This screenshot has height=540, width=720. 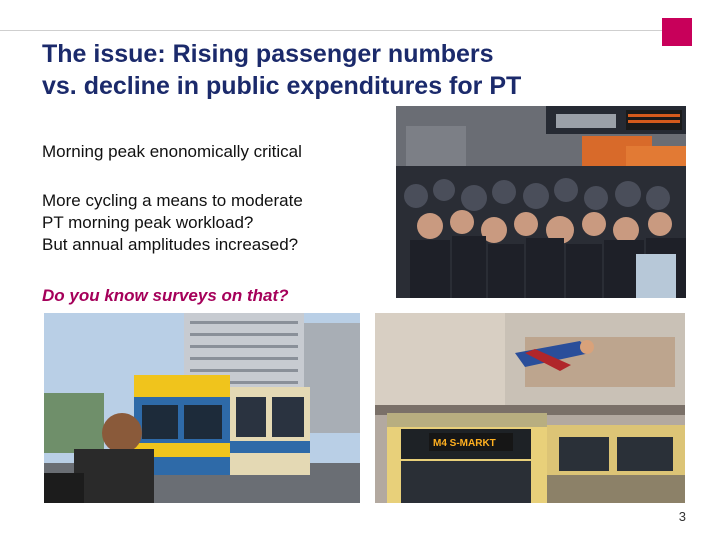 What do you see at coordinates (541, 202) in the screenshot?
I see `crowded-platform-photo` at bounding box center [541, 202].